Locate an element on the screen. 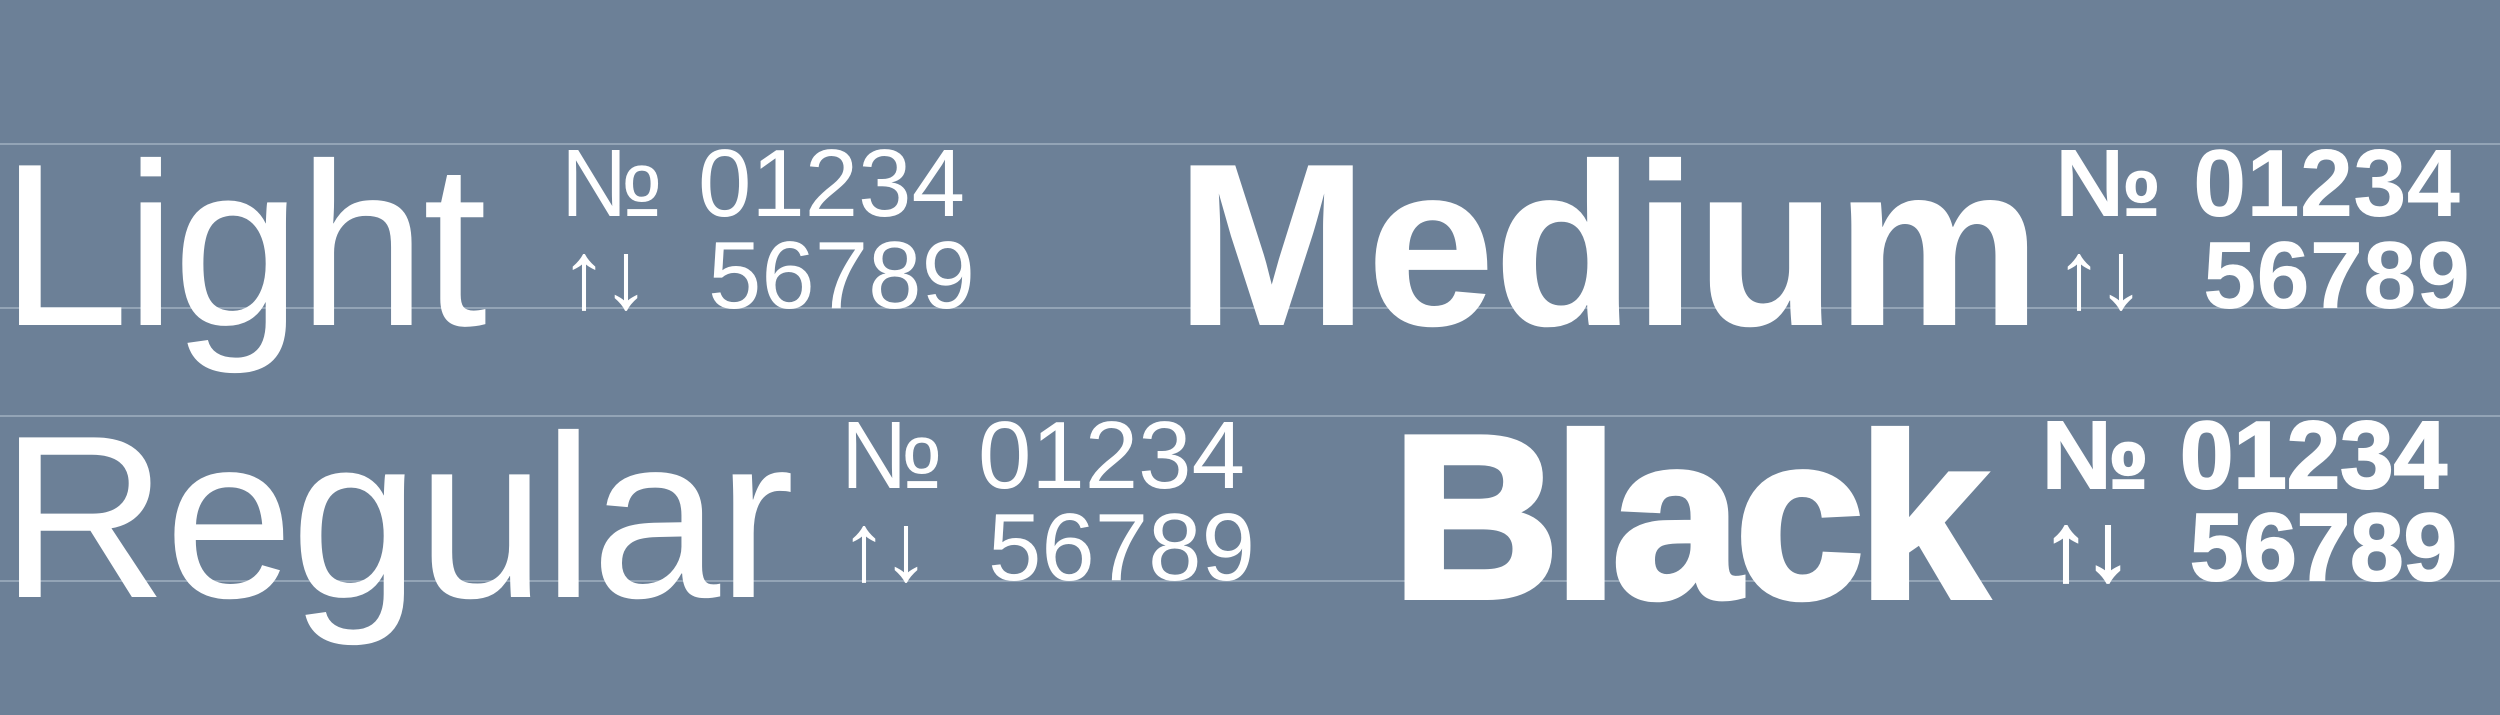  weight-name-medium: Medium is located at coordinates (1608, 245).